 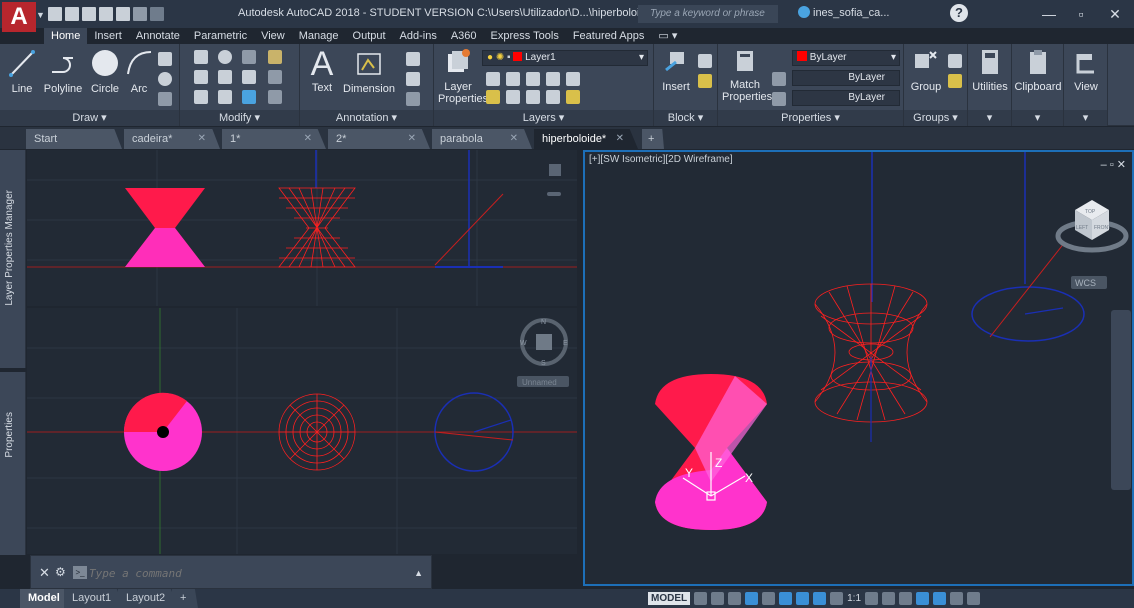 I want to click on ungroup-icon, so click(x=955, y=61).